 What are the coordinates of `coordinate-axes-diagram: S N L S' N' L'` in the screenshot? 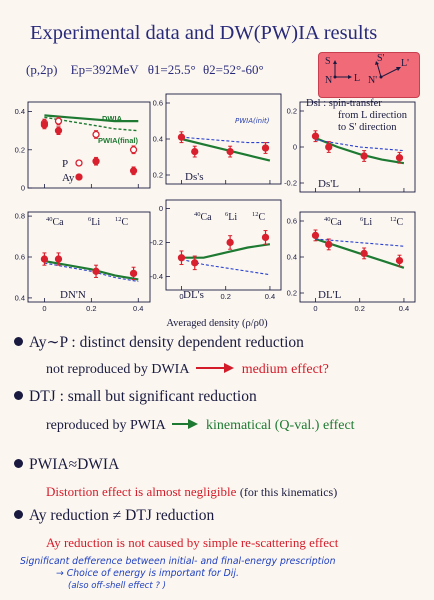 It's located at (367, 69).